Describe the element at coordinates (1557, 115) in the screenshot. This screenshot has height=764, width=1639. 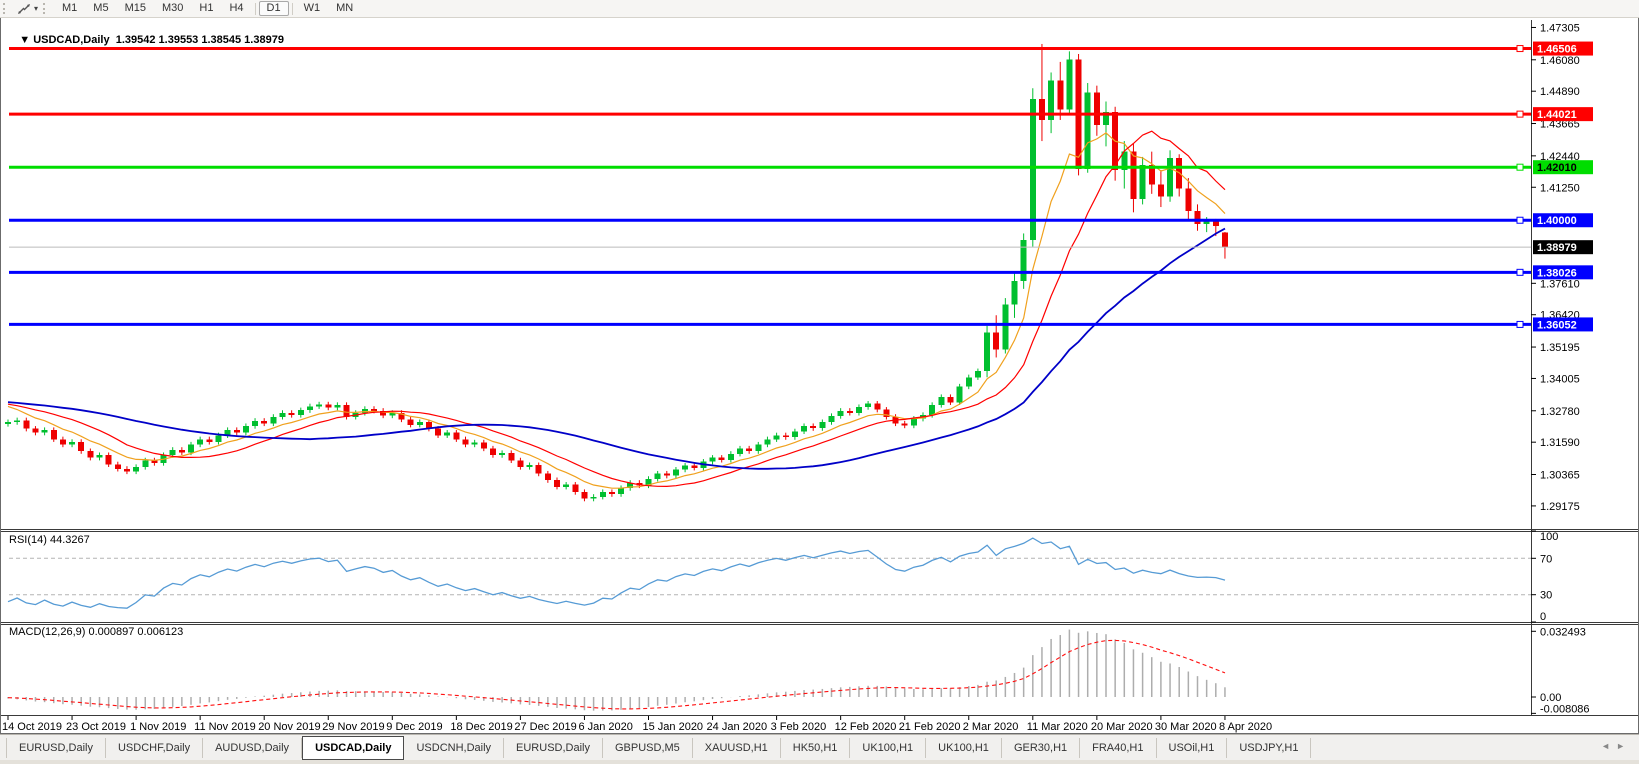
I see `hline-badge-1.44021: 1.44021` at that location.